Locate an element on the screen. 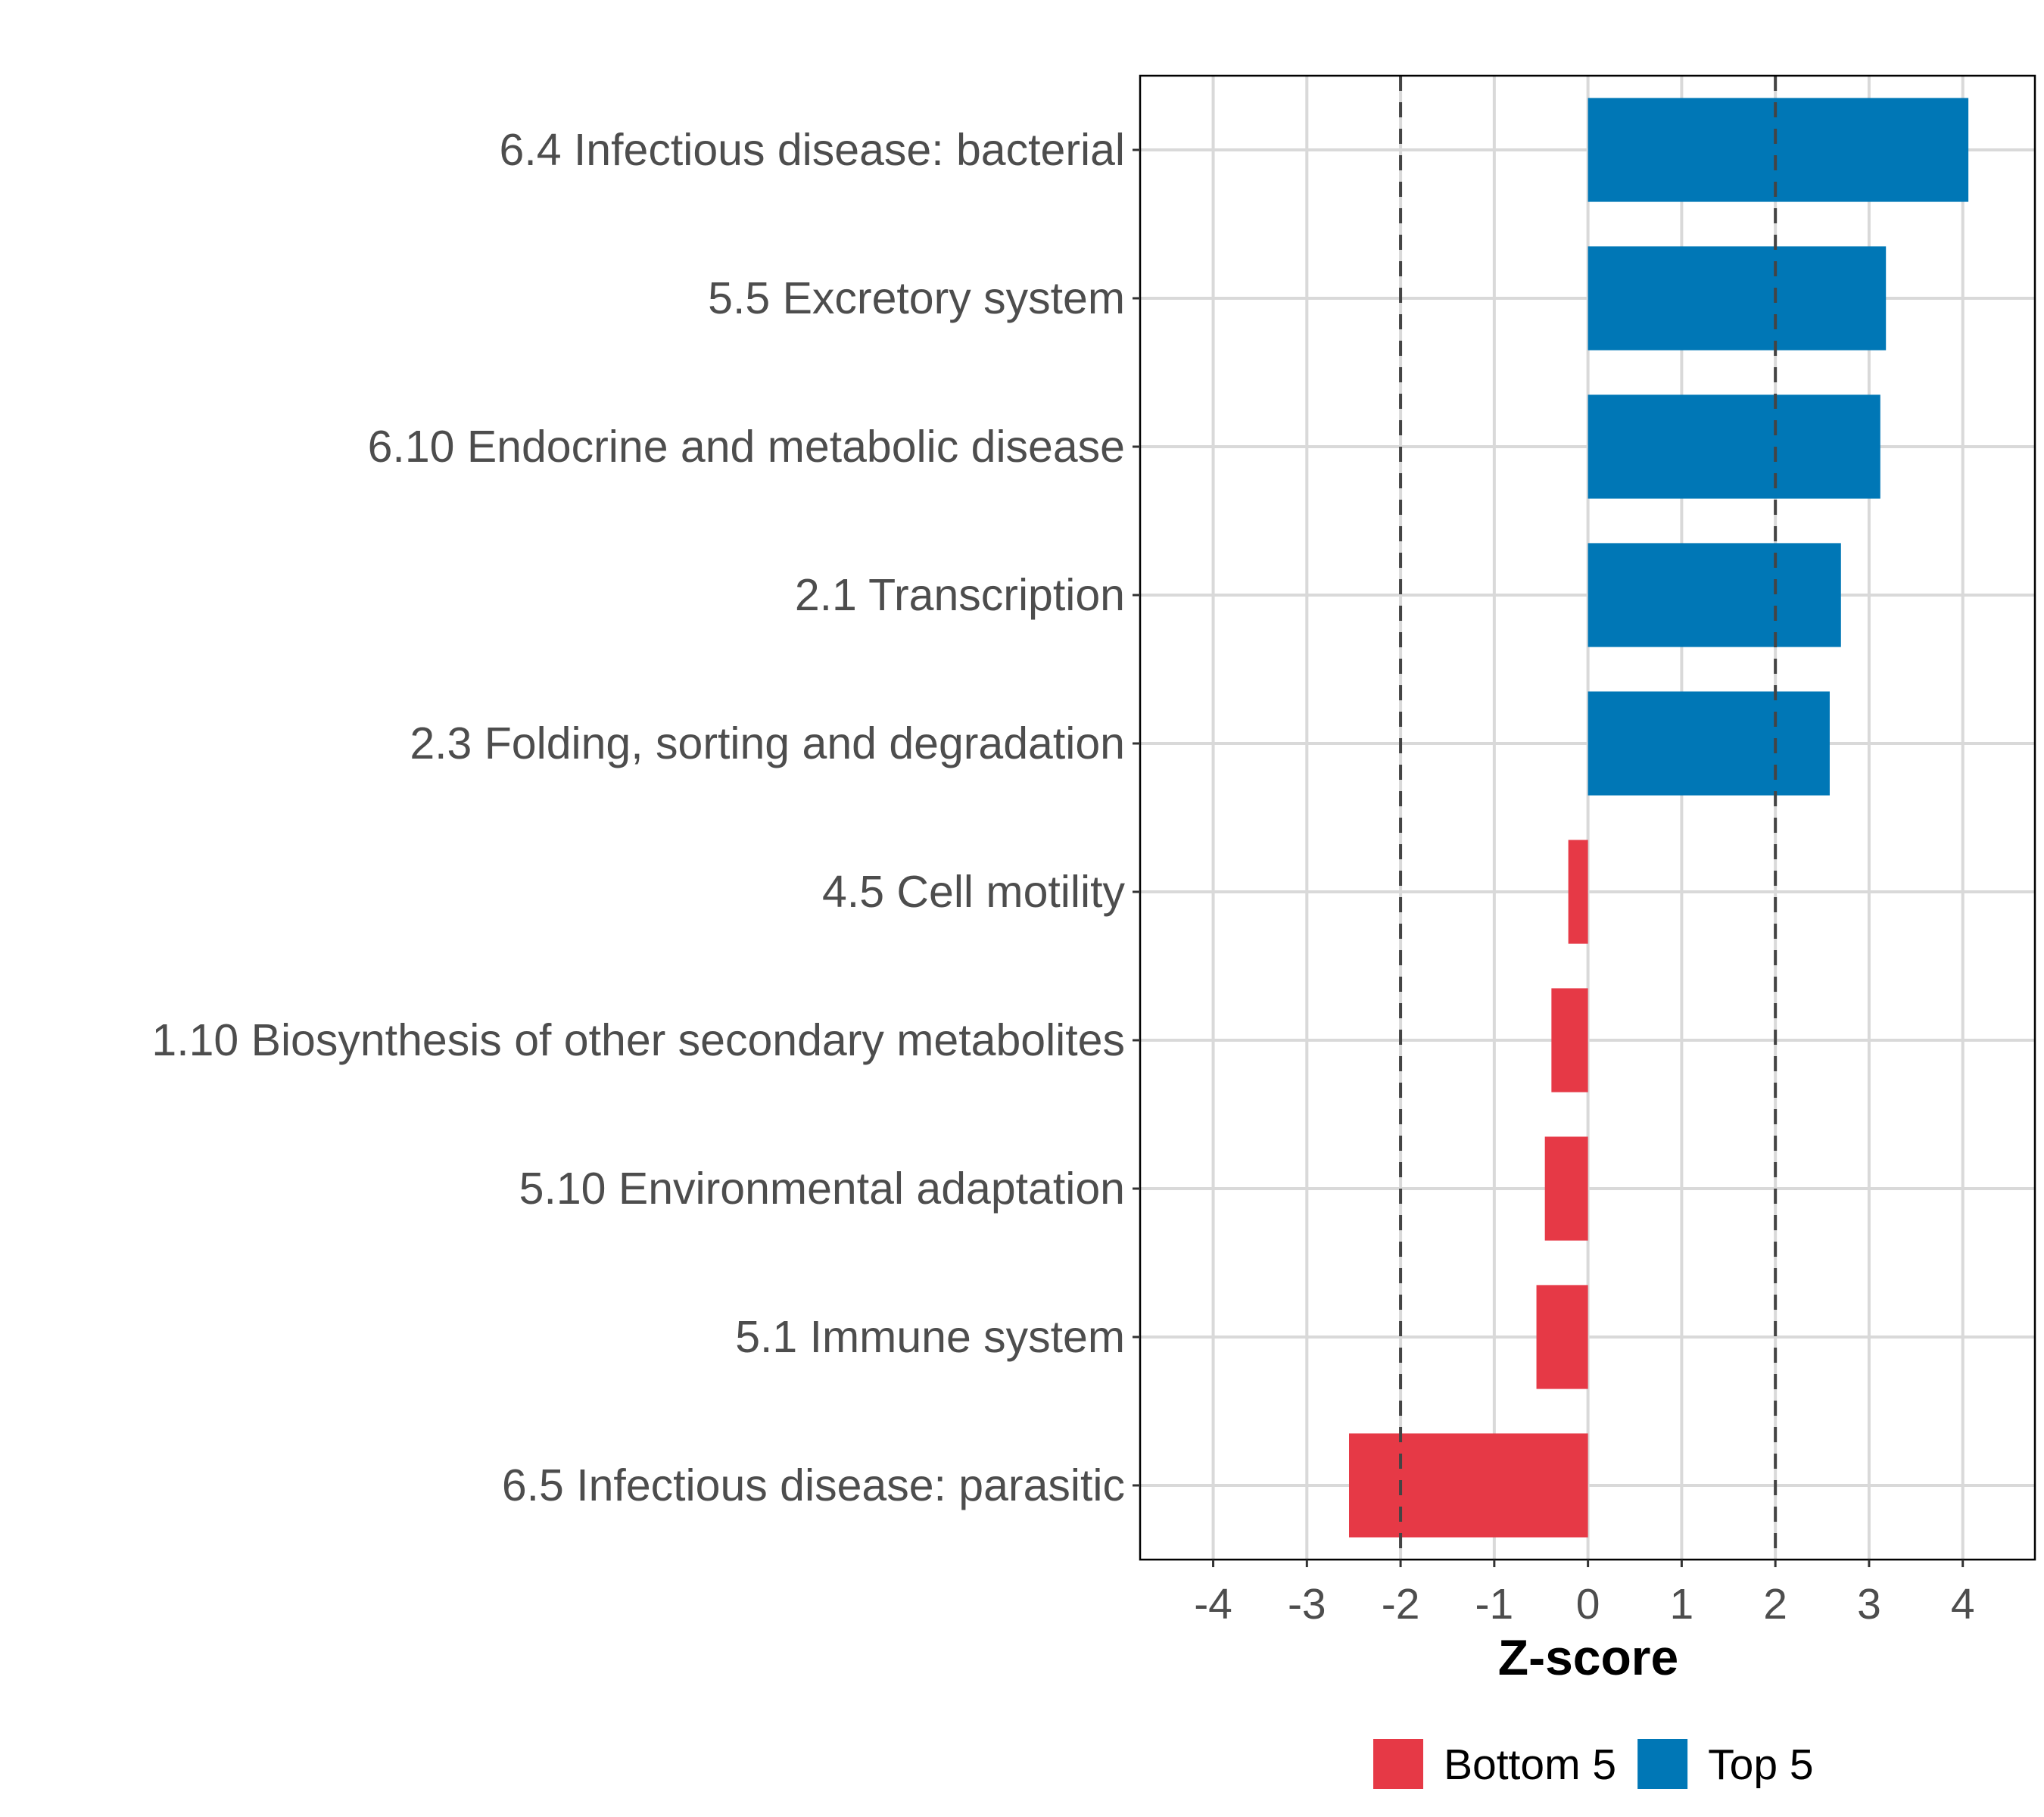 This screenshot has height=1817, width=2044. y-tick-label: 6.5 Infectious disease: parasitic is located at coordinates (813, 1485).